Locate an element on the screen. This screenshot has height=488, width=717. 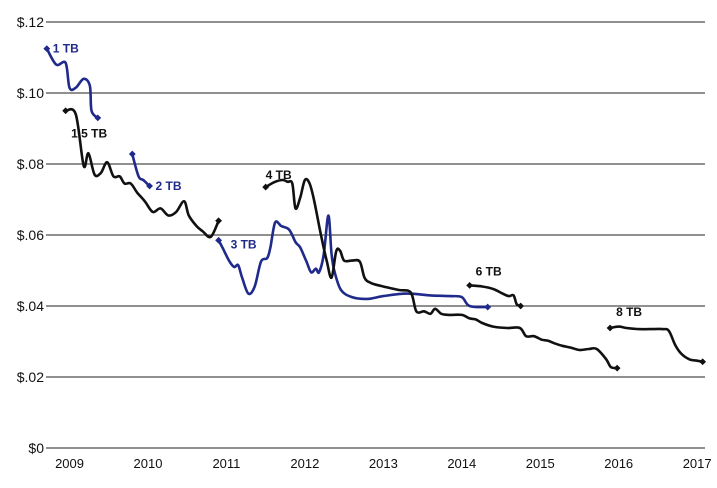
series-label-2-tb: 2 TB is located at coordinates (169, 186).